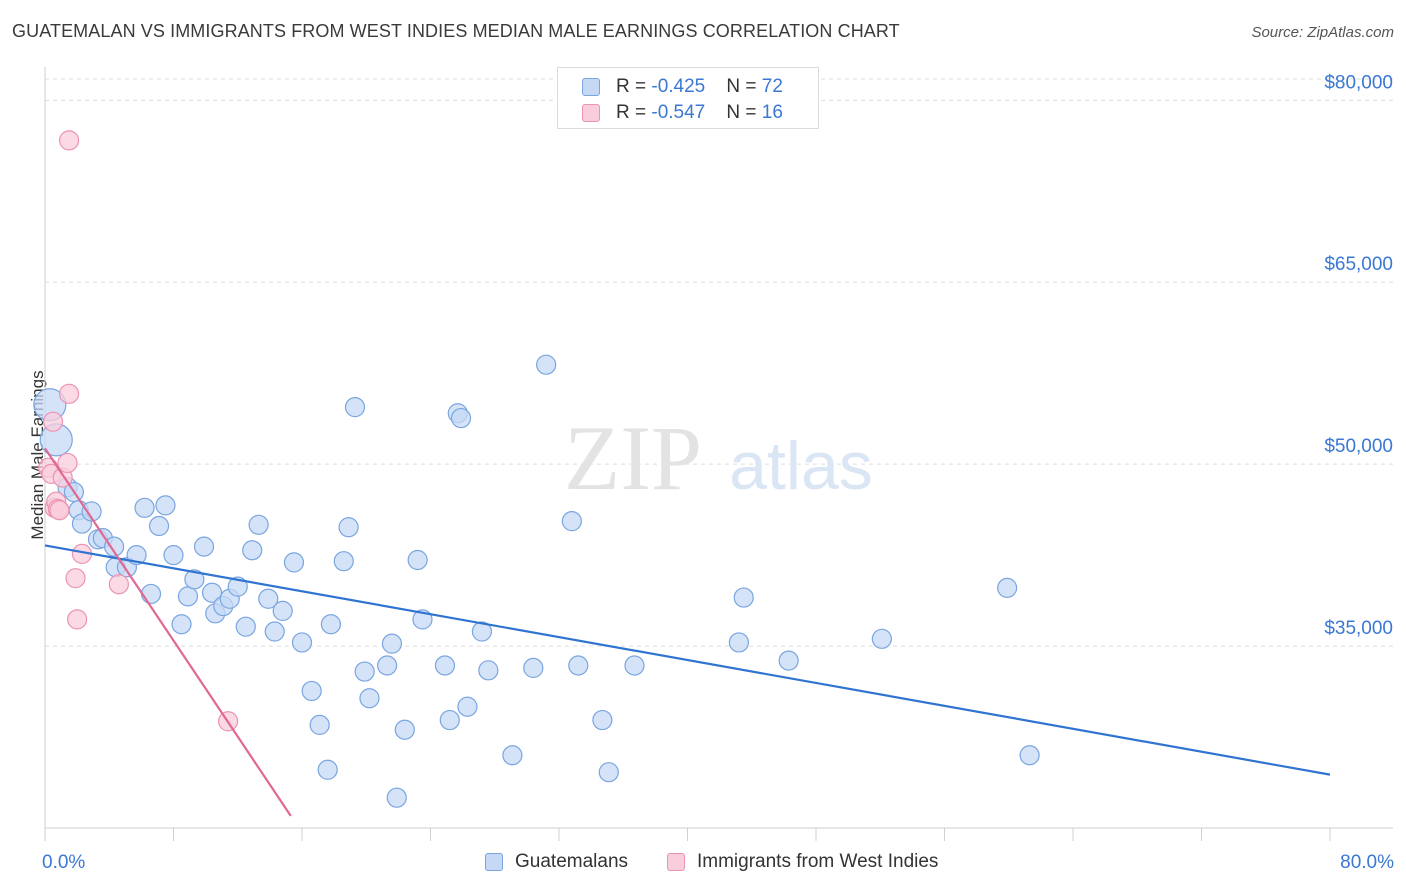 This screenshot has height=892, width=1406. What do you see at coordinates (678, 86) in the screenshot?
I see `legend-r-value: -0.425` at bounding box center [678, 86].